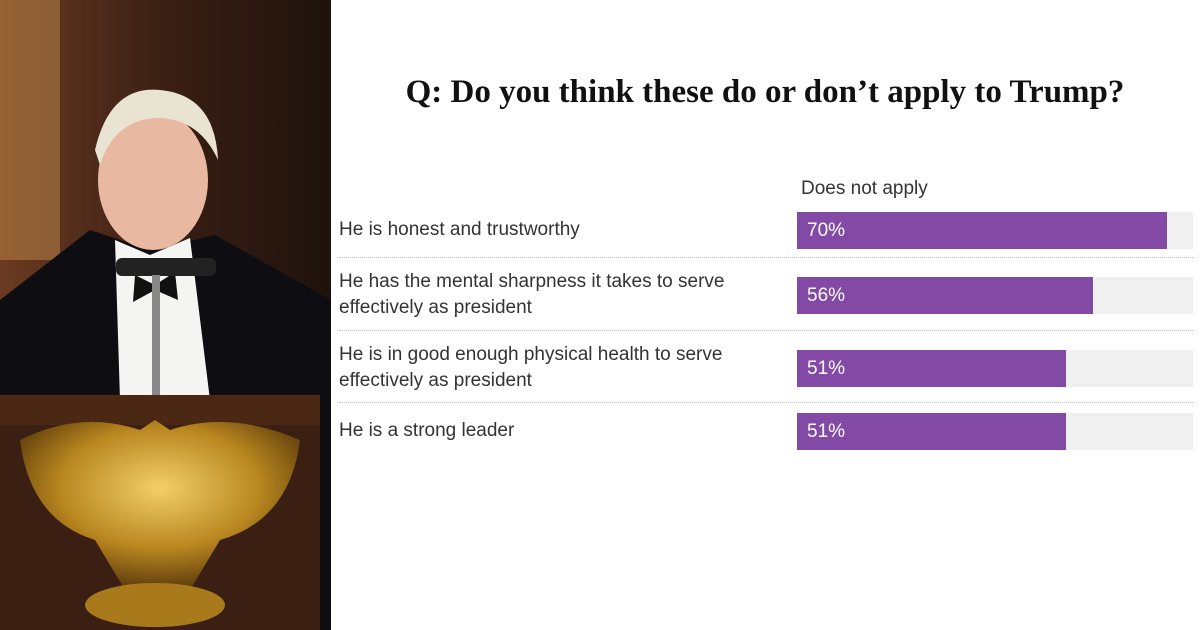 The image size is (1200, 630). I want to click on bar-track: 70%, so click(995, 230).